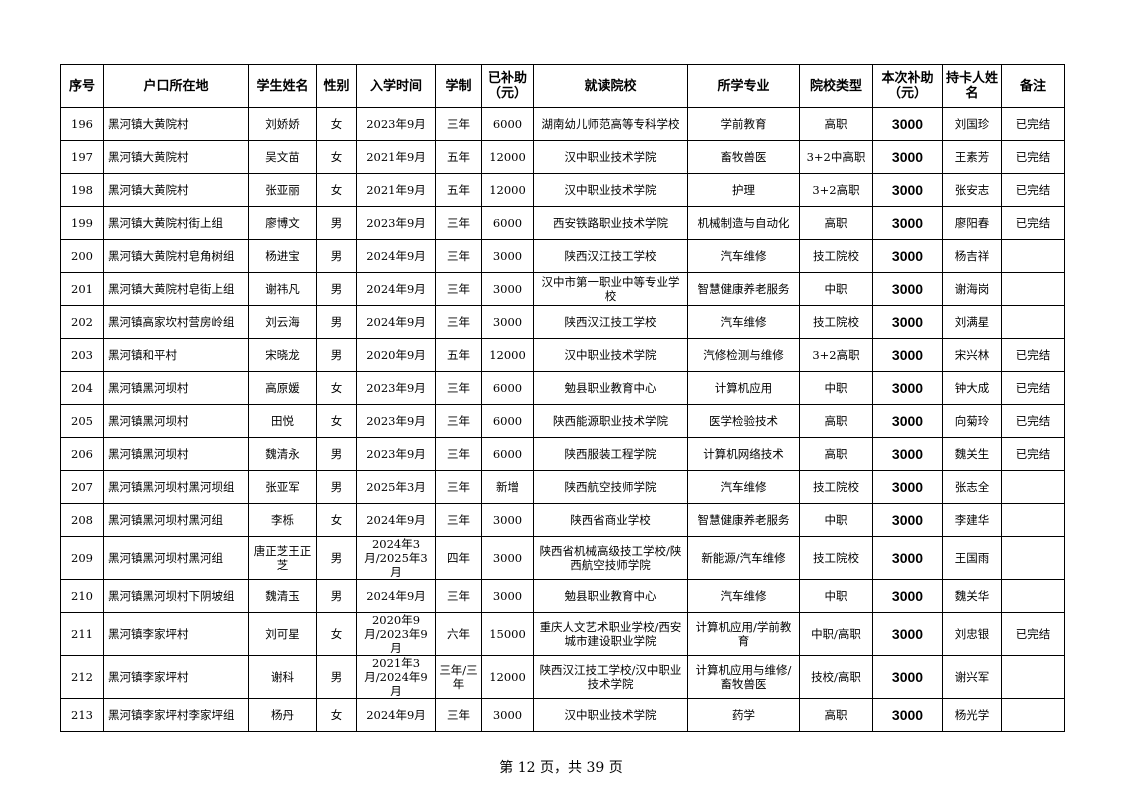 The width and height of the screenshot is (1122, 793). Describe the element at coordinates (396, 558) in the screenshot. I see `cell-enroll-date: 2024年3月/2025年3月` at that location.